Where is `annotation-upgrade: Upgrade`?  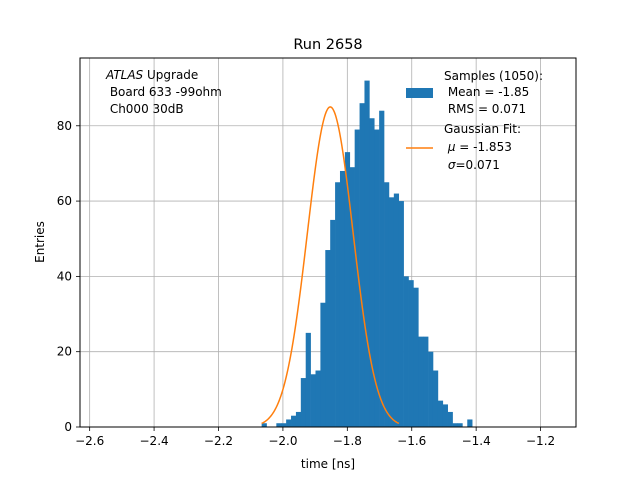
annotation-upgrade: Upgrade is located at coordinates (170, 75).